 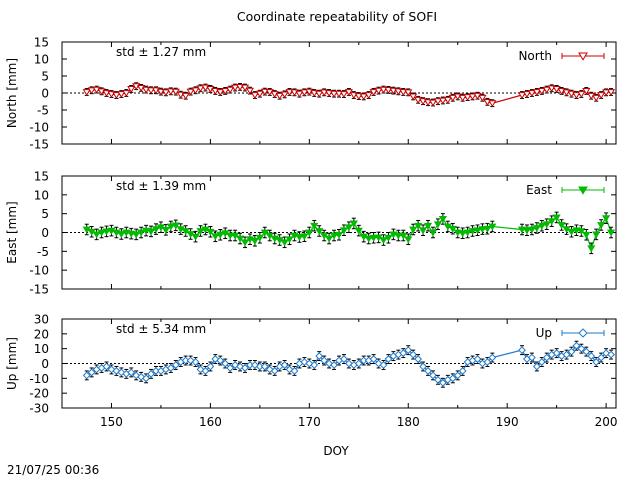 What do you see at coordinates (39, 379) in the screenshot?
I see `panel-up-y-tick-label: -10` at bounding box center [39, 379].